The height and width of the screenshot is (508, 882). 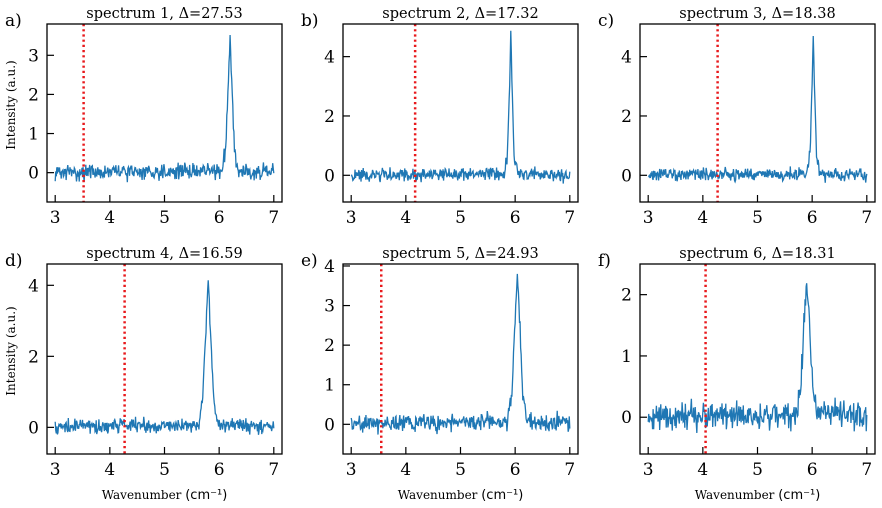 I want to click on panel-label: d), so click(x=14, y=261).